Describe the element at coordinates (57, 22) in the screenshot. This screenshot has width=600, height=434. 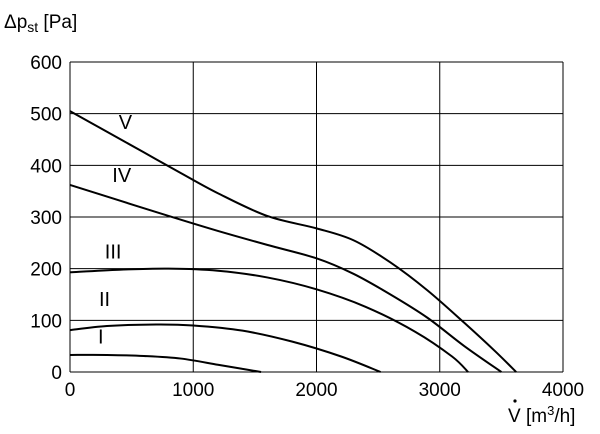
I see `y-axis-title-unit: [Pa]` at that location.